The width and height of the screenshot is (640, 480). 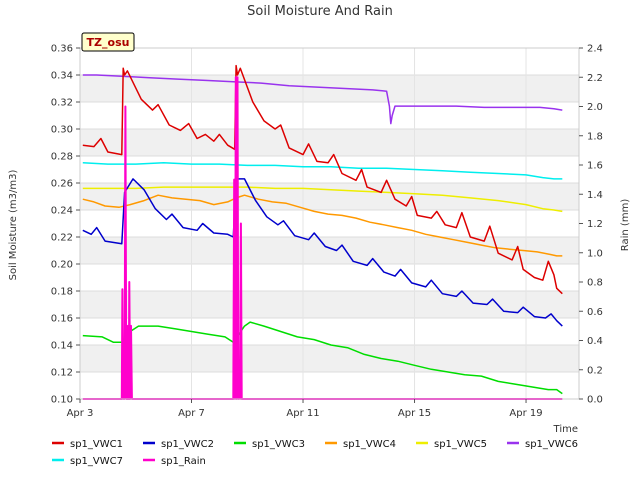 I want to click on series-line-sp1-vwc5, so click(x=322, y=199).